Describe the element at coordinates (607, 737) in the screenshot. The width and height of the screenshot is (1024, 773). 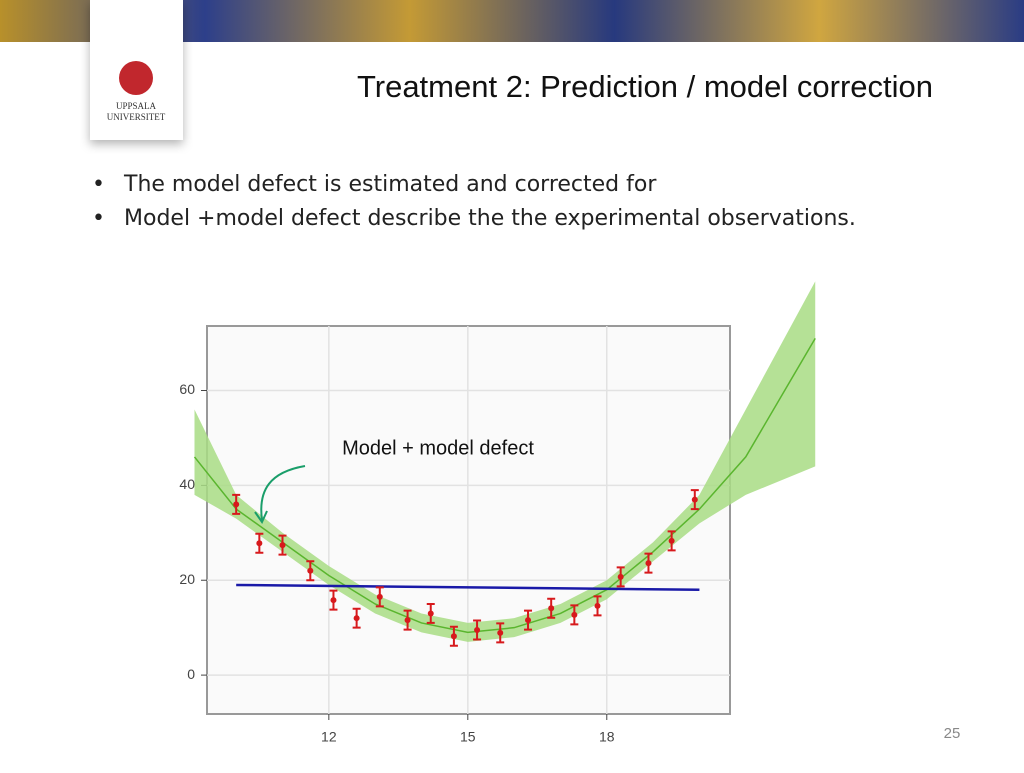
I see `x-tick-label: 18` at that location.